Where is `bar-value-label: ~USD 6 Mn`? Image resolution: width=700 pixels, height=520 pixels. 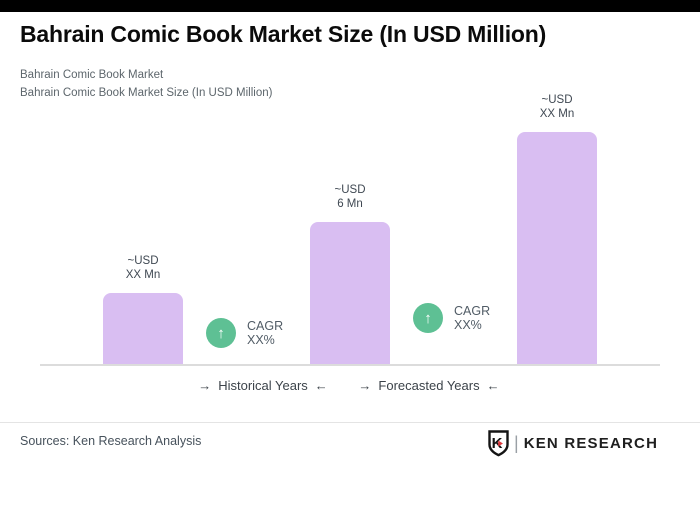
bar-value-label: ~USD 6 Mn is located at coordinates (350, 197).